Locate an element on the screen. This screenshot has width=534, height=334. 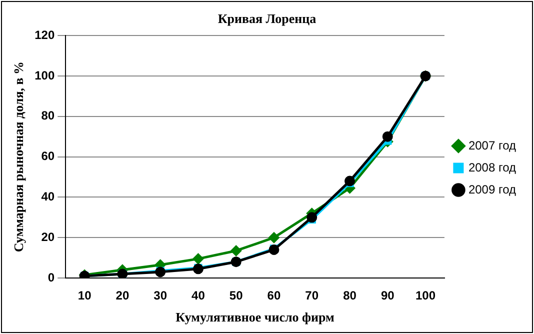
x-tick-label: 40 is located at coordinates (199, 295).